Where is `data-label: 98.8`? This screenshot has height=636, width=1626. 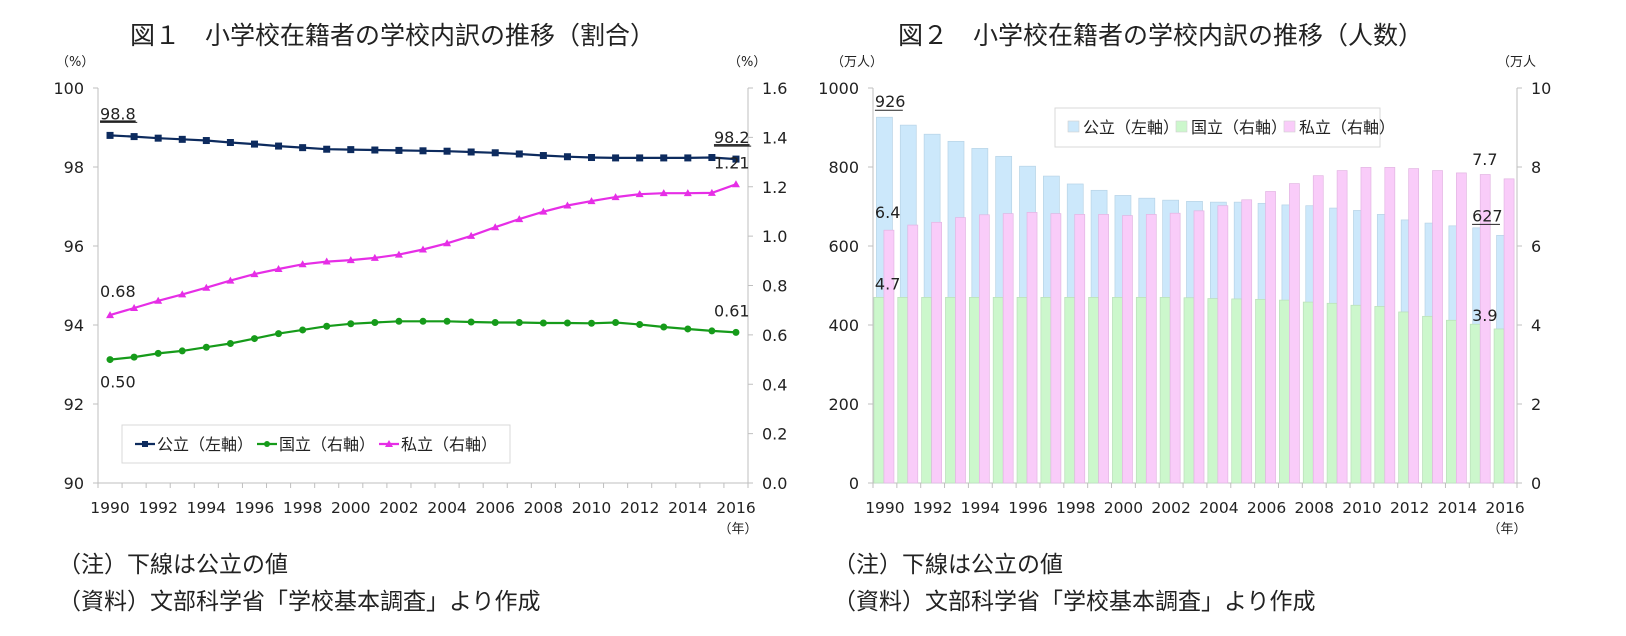
data-label: 98.8 is located at coordinates (118, 113).